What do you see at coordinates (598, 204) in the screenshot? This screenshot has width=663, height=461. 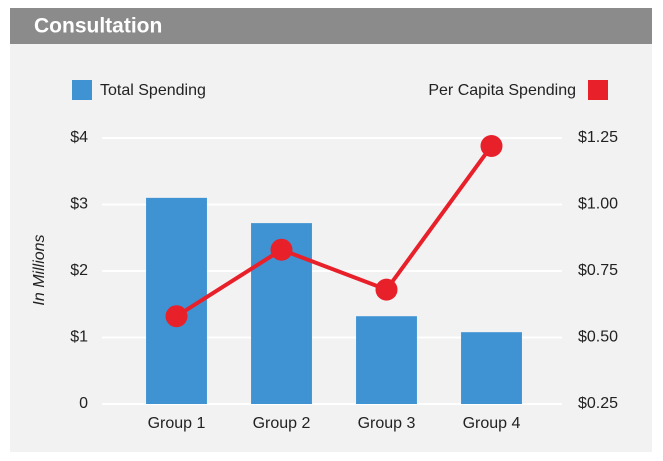 I see `y2-tick-label: $1.00` at bounding box center [598, 204].